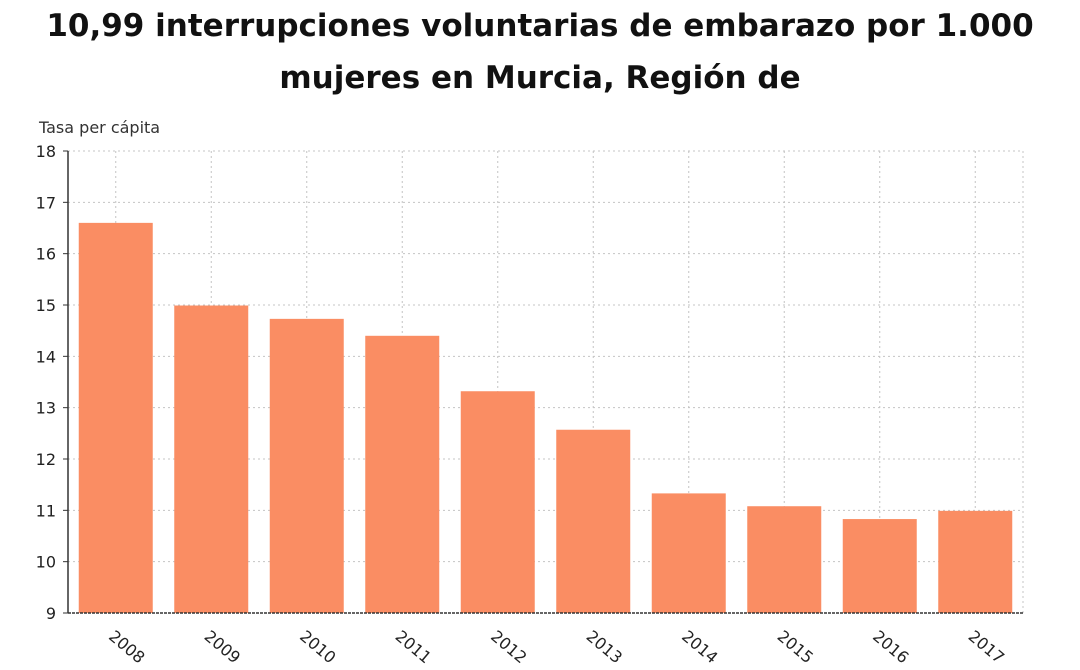 The height and width of the screenshot is (670, 1080). What do you see at coordinates (46, 408) in the screenshot?
I see `y-tick-label: 13` at bounding box center [46, 408].